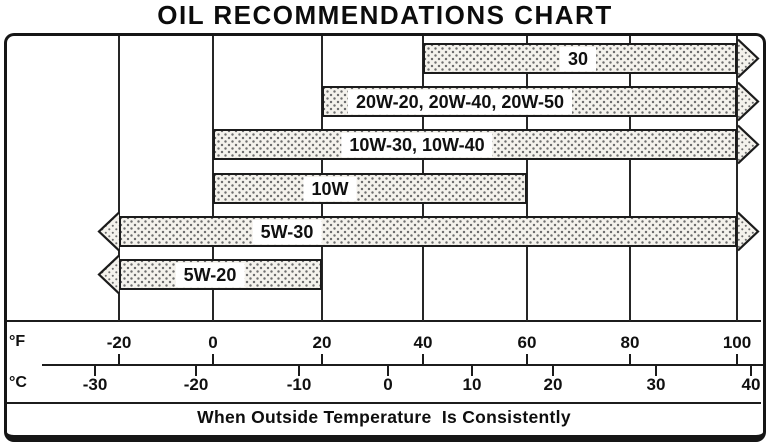 The image size is (770, 444). I want to click on bar-label: 10W, so click(330, 189).